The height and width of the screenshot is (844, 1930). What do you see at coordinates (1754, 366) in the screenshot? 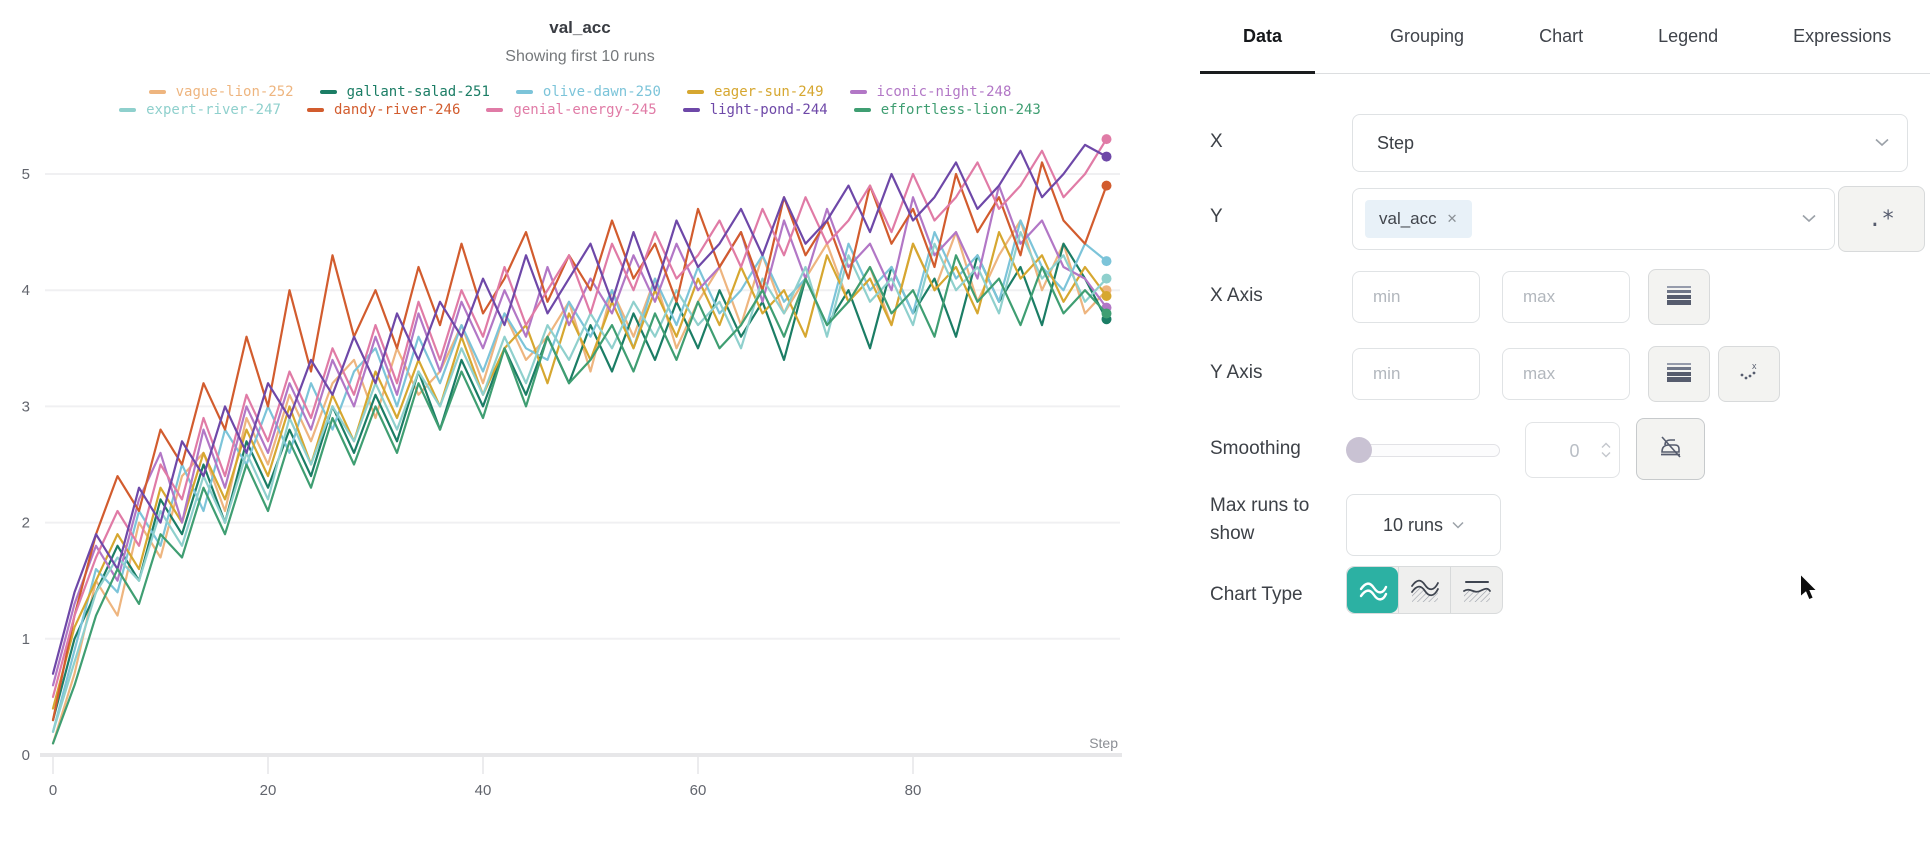
I see `svg-text: x` at bounding box center [1754, 366].